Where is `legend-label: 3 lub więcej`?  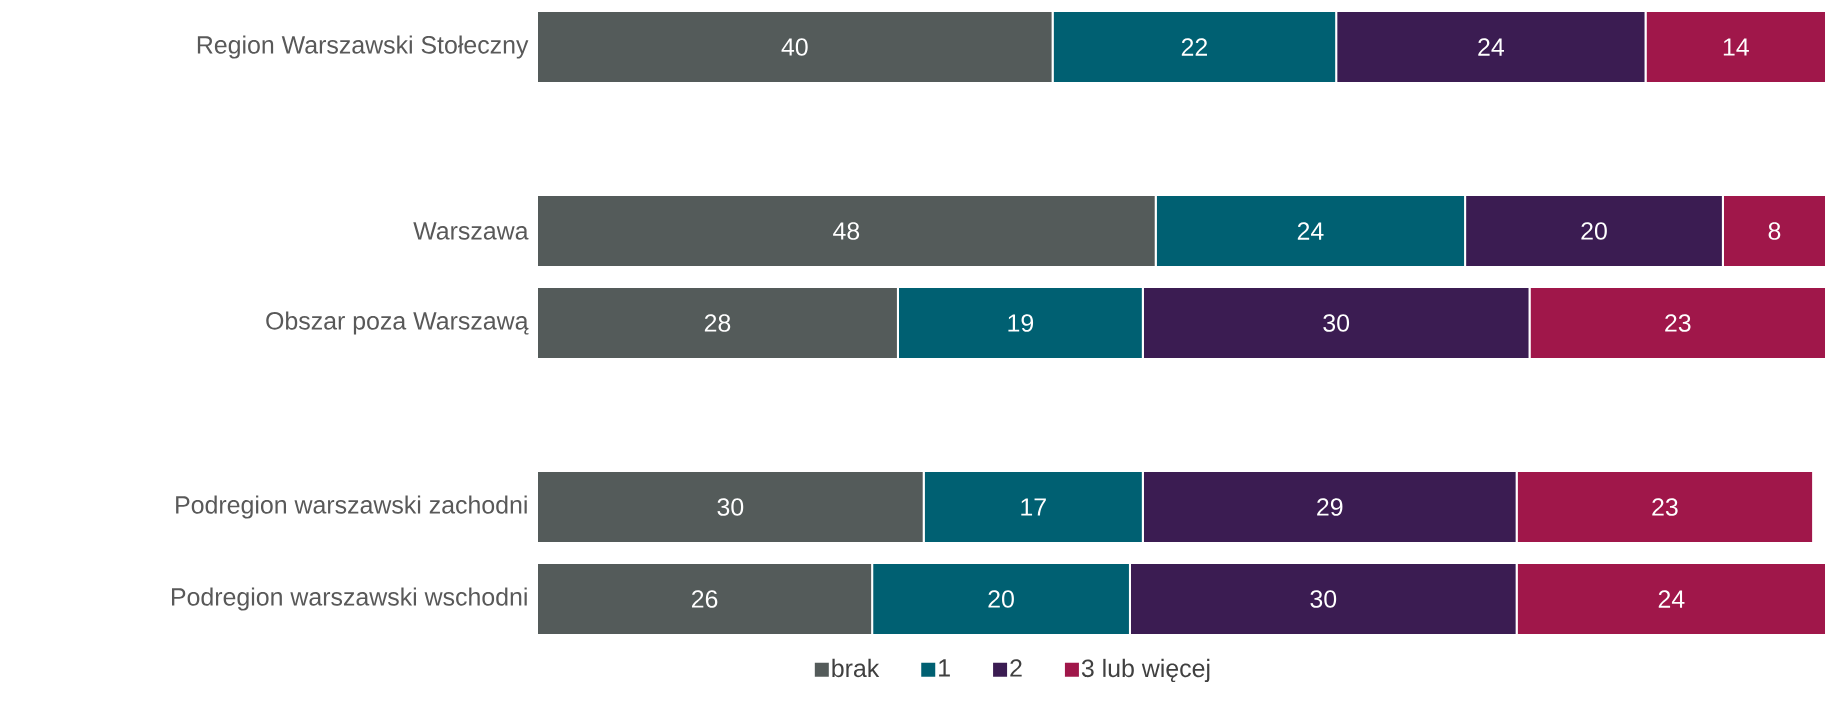
legend-label: 3 lub więcej is located at coordinates (1145, 670).